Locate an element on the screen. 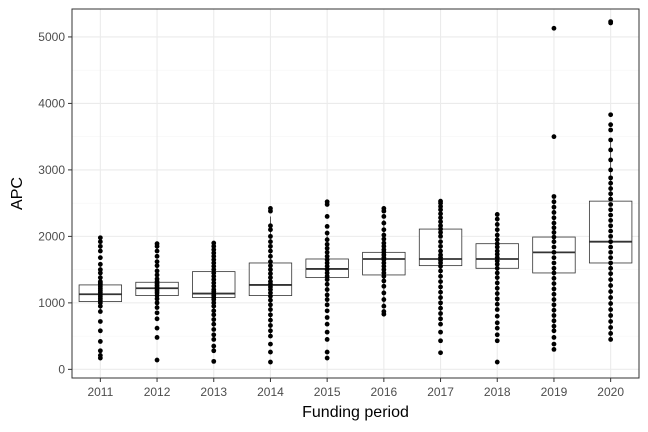 The width and height of the screenshot is (648, 432). x-axis: 2011 2012 2013 2014 2015 2016 2017 2018 2019 2020 is located at coordinates (355, 388).